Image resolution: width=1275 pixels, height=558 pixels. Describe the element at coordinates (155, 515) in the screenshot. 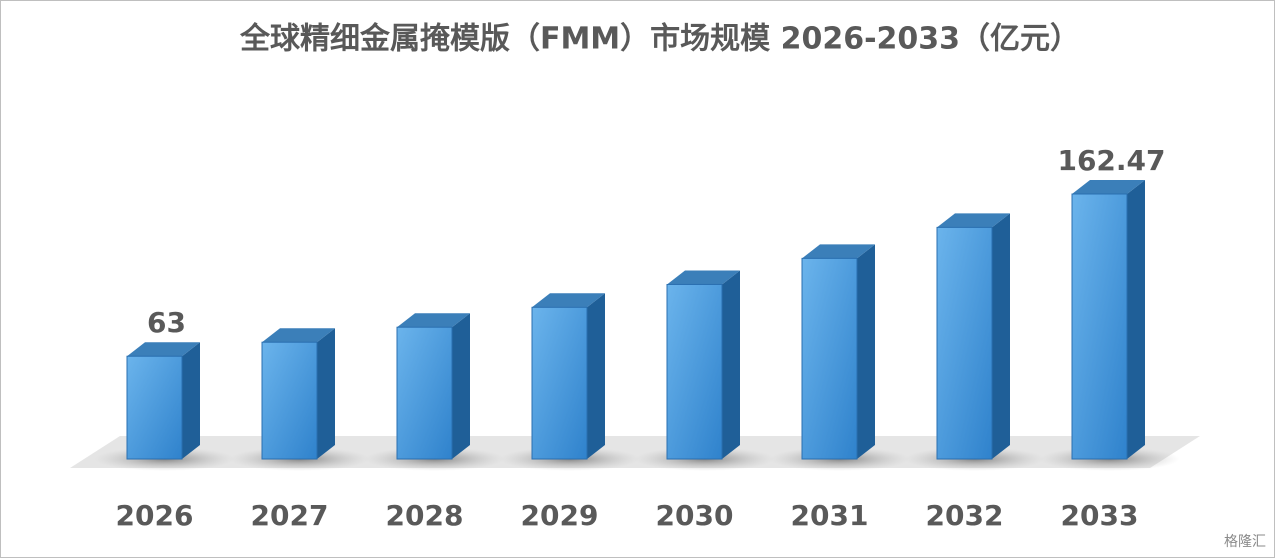

I see `x-tick-label: 2026` at that location.